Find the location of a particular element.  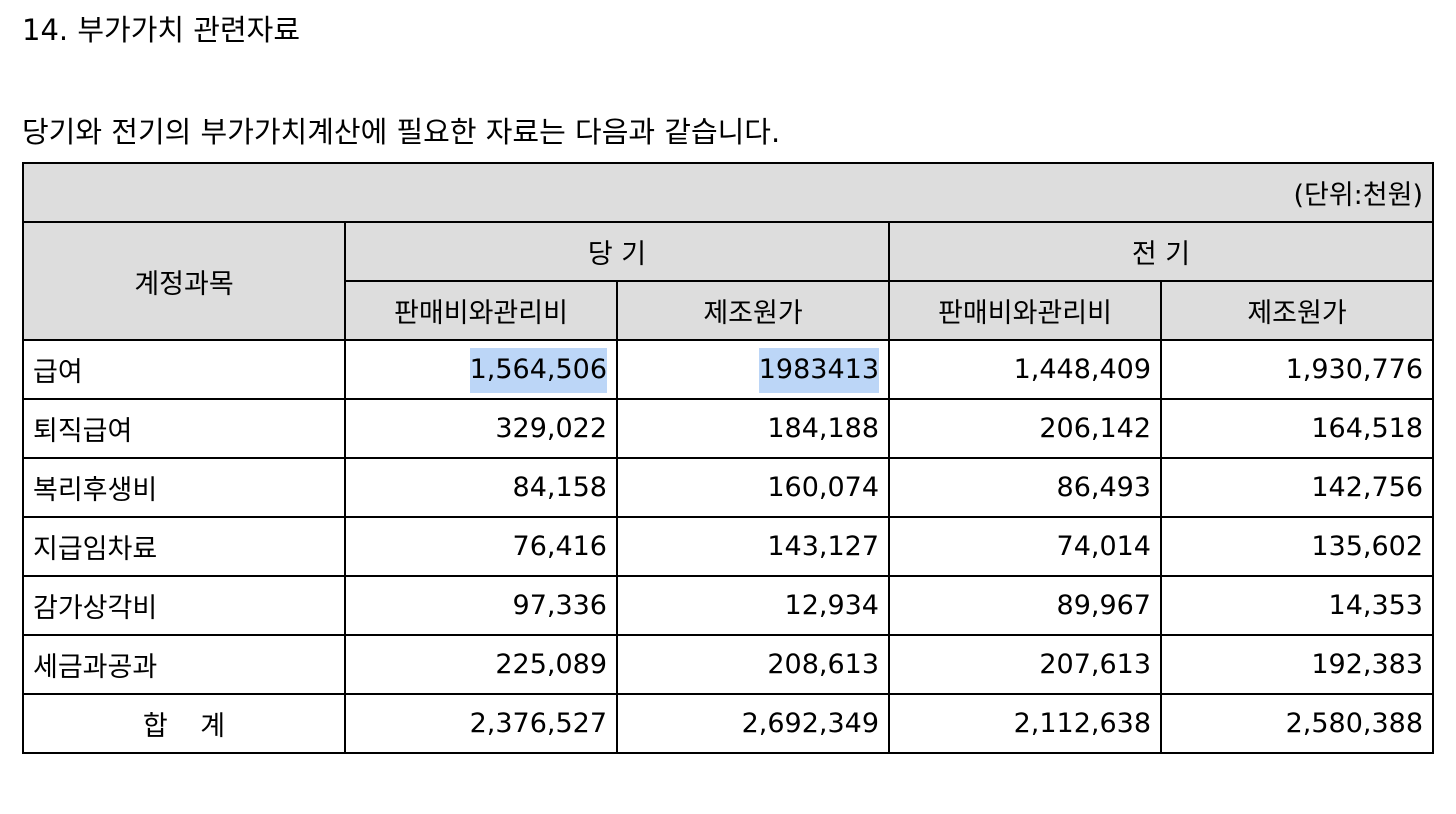

account-name: 복리후생비 is located at coordinates (184, 487).